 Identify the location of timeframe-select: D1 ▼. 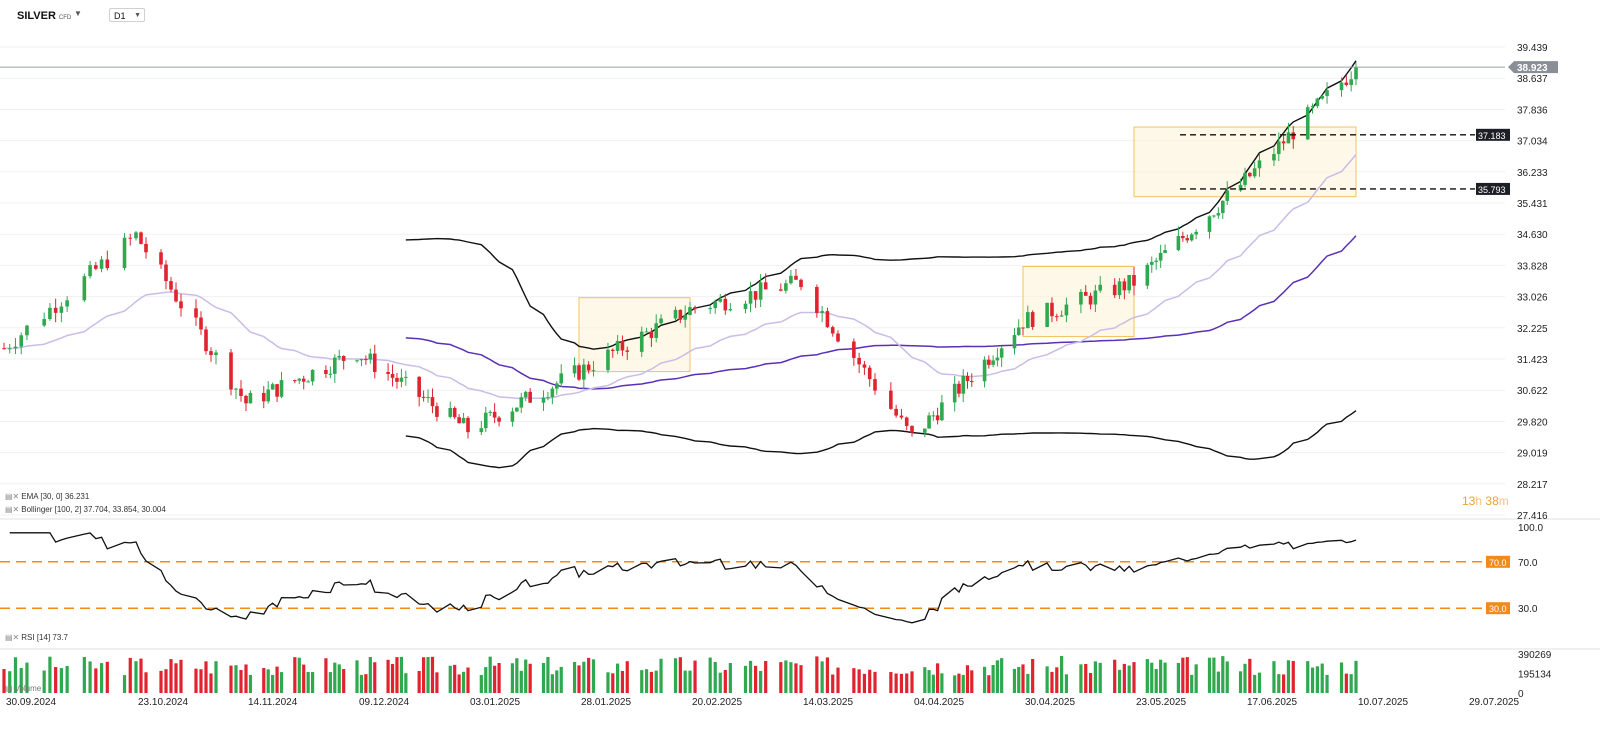
(127, 15).